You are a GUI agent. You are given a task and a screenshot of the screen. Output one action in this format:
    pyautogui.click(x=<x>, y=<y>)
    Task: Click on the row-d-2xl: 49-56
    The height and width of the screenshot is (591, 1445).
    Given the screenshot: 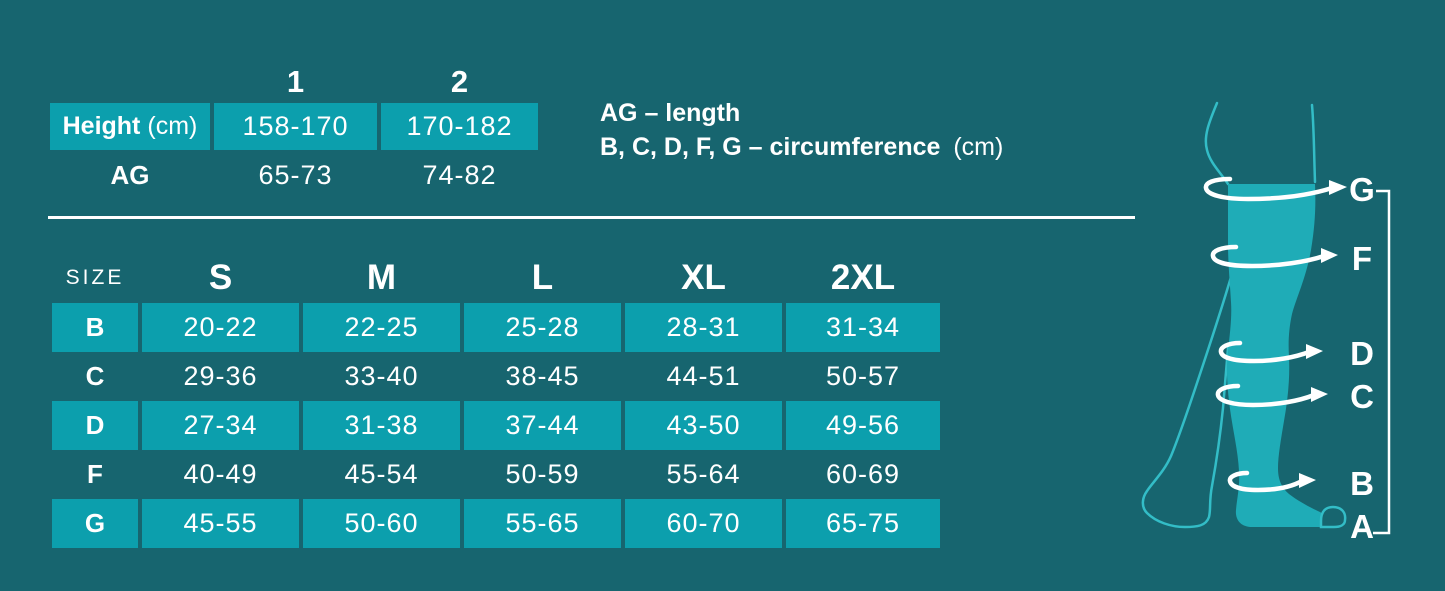 What is the action you would take?
    pyautogui.click(x=863, y=425)
    